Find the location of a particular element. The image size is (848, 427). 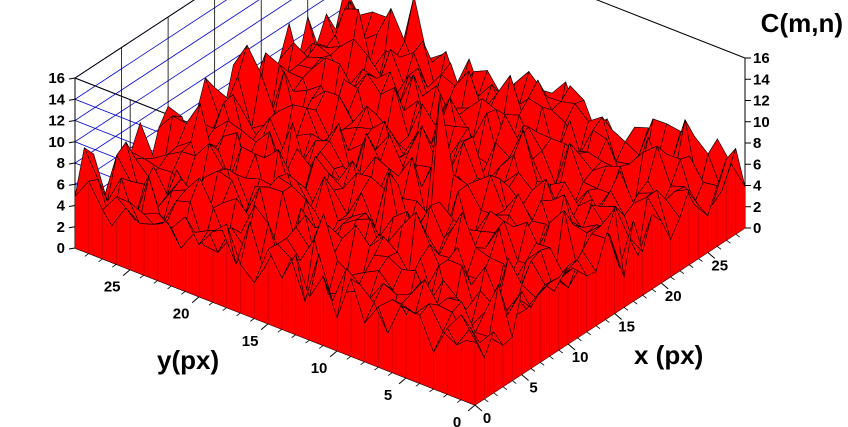

y-tick-label: 15 is located at coordinates (250, 341).